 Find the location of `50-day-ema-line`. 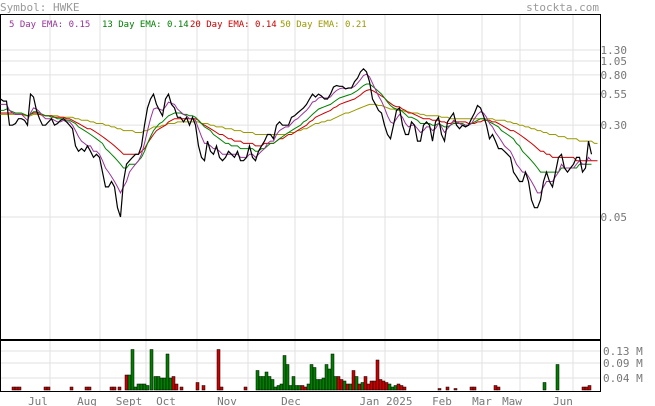

50-day-ema-line is located at coordinates (299, 123).